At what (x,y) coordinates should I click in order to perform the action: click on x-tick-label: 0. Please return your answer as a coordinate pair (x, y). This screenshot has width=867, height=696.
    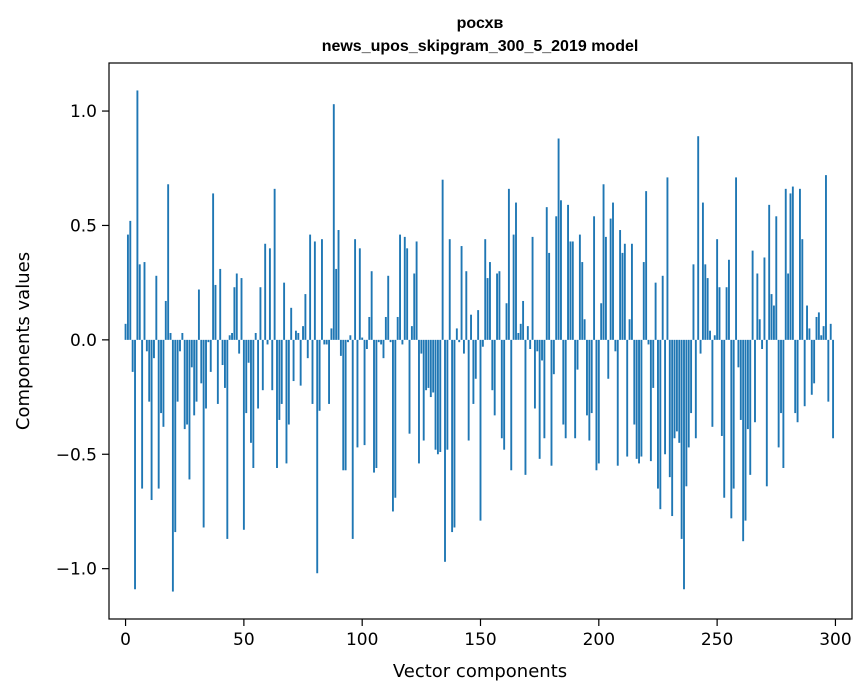
    Looking at the image, I should click on (125, 640).